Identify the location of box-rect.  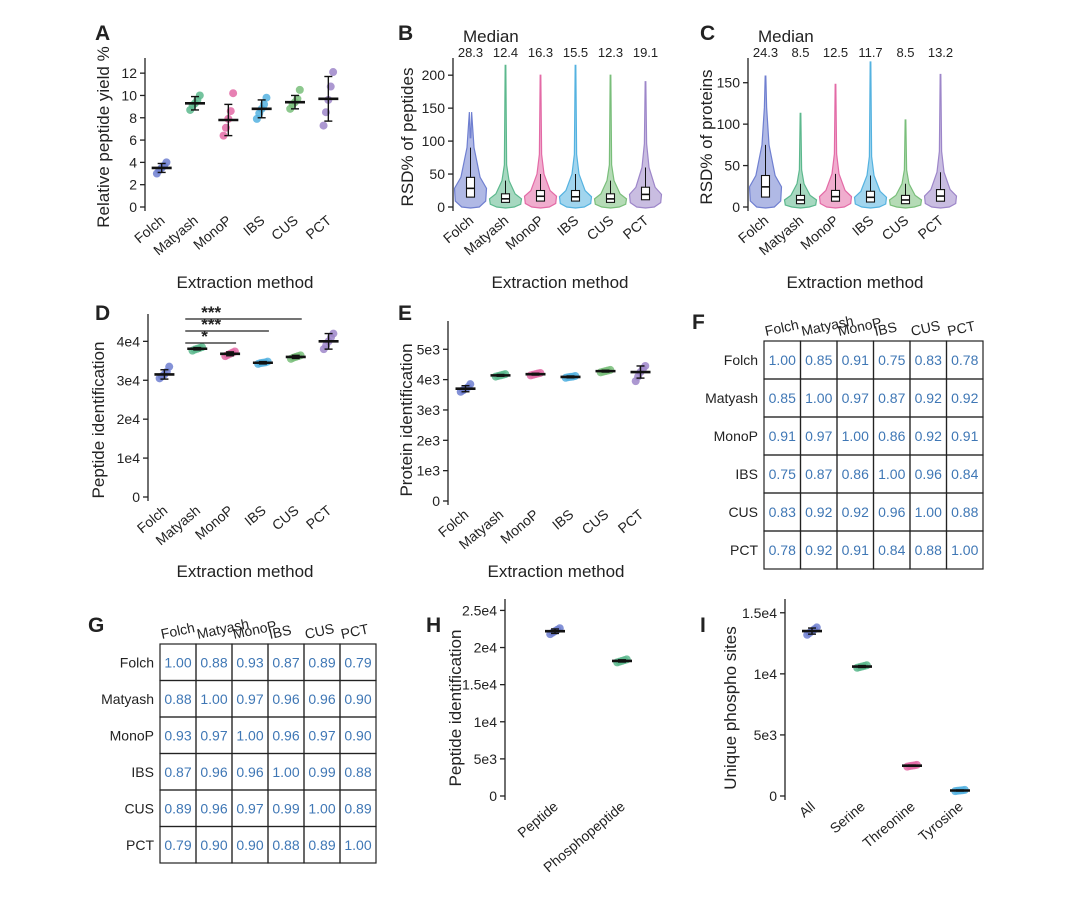
(470, 187).